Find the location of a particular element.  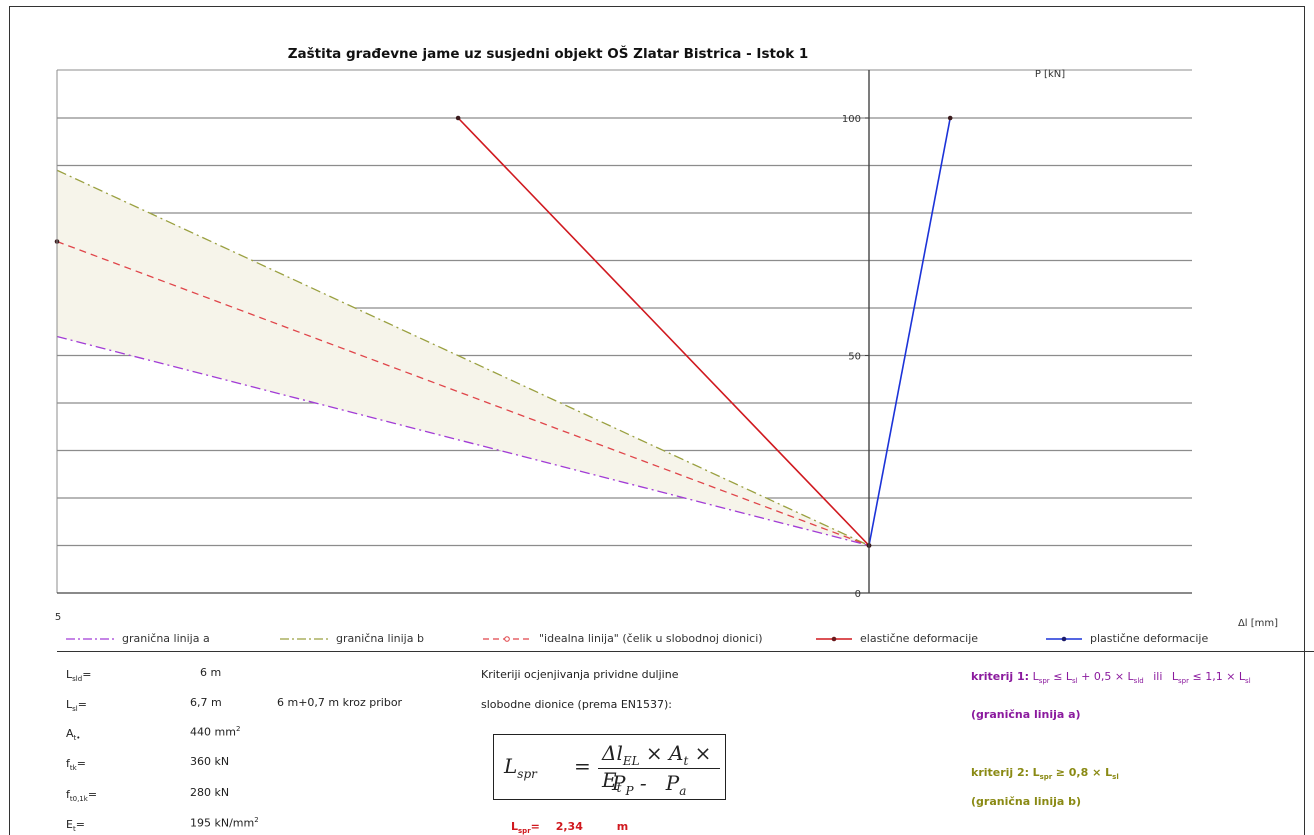

legend-swatch-b is located at coordinates (304, 638).